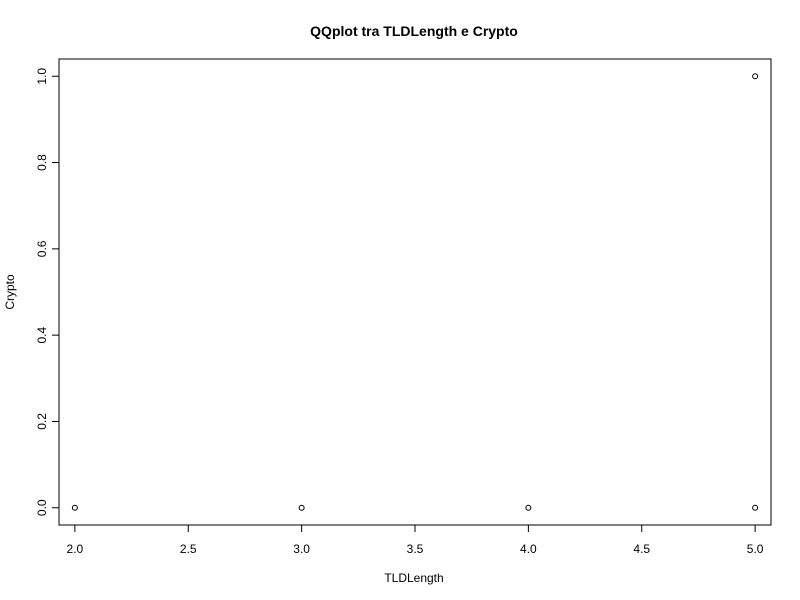 The height and width of the screenshot is (600, 800). Describe the element at coordinates (42, 334) in the screenshot. I see `y-tick-label: 0.4` at that location.